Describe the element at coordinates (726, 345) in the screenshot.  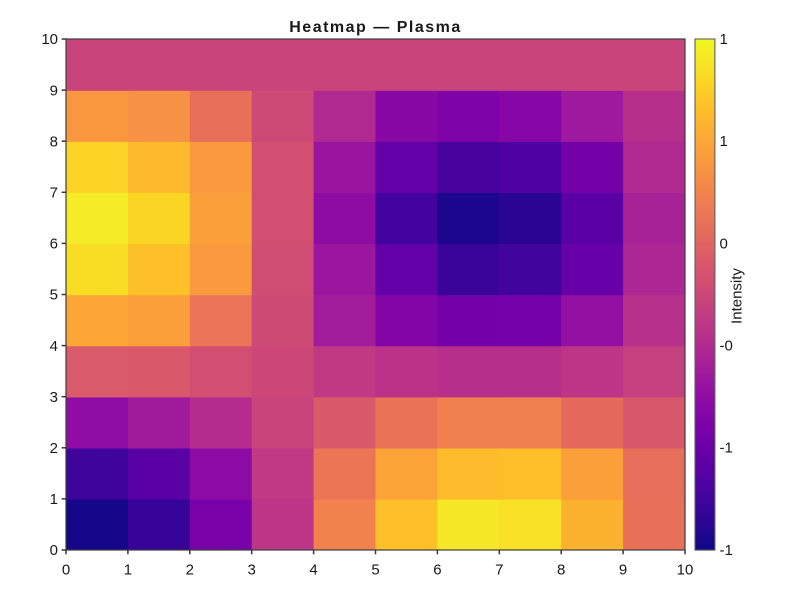
I see `svg-text: -0` at that location.